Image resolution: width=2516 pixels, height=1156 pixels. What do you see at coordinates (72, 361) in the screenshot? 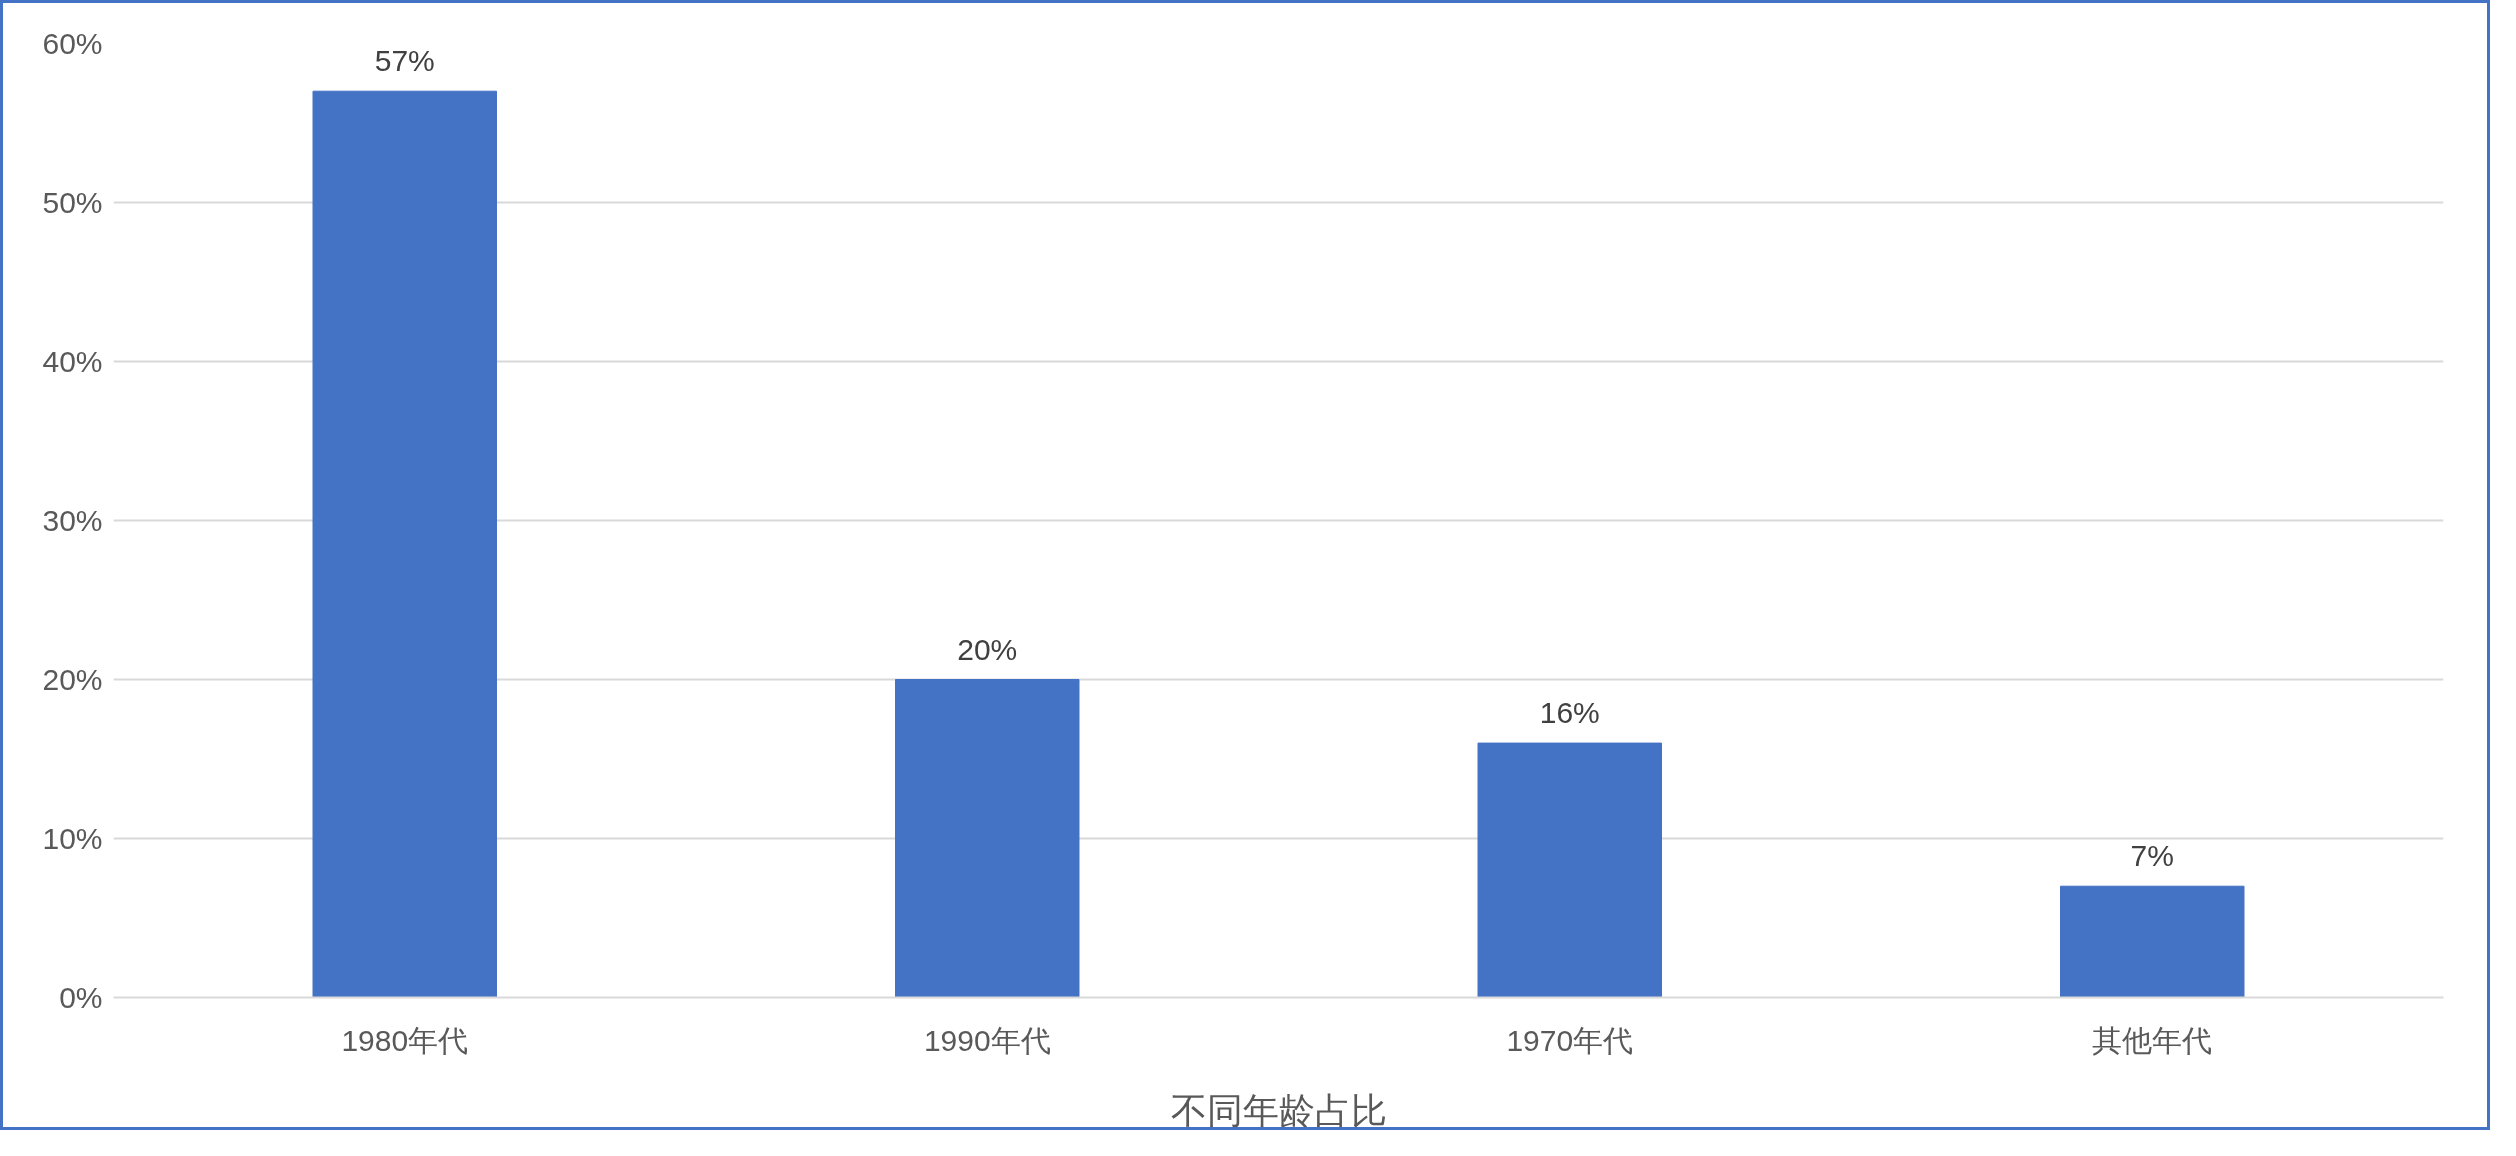
I see `y-tick-label: 40%` at bounding box center [72, 361].